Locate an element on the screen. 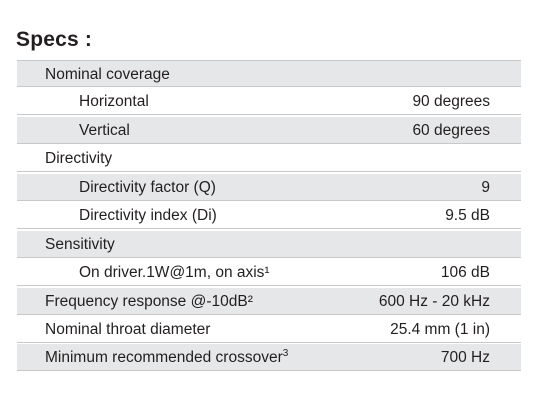  spec-label: Directivity factor (Q) is located at coordinates (147, 187).